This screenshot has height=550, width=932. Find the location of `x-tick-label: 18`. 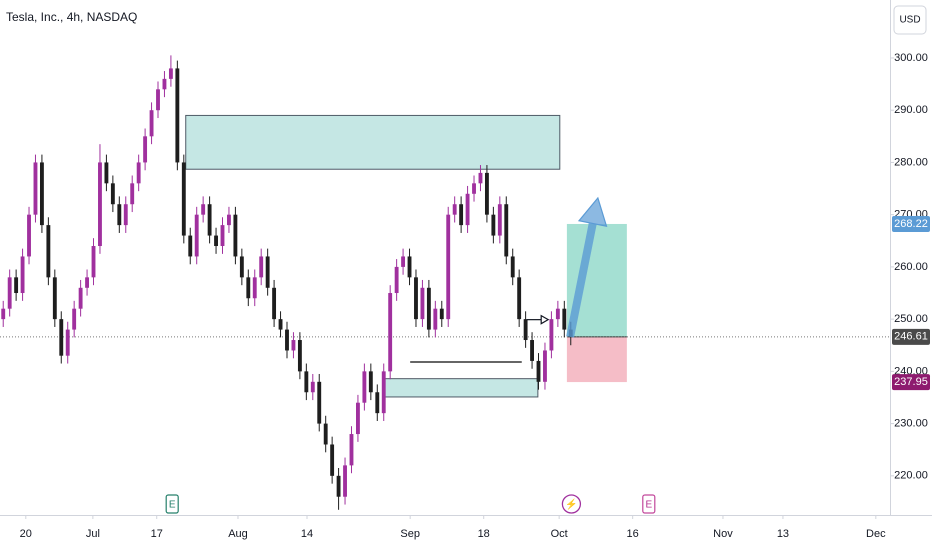

x-tick-label: 18 is located at coordinates (484, 534).